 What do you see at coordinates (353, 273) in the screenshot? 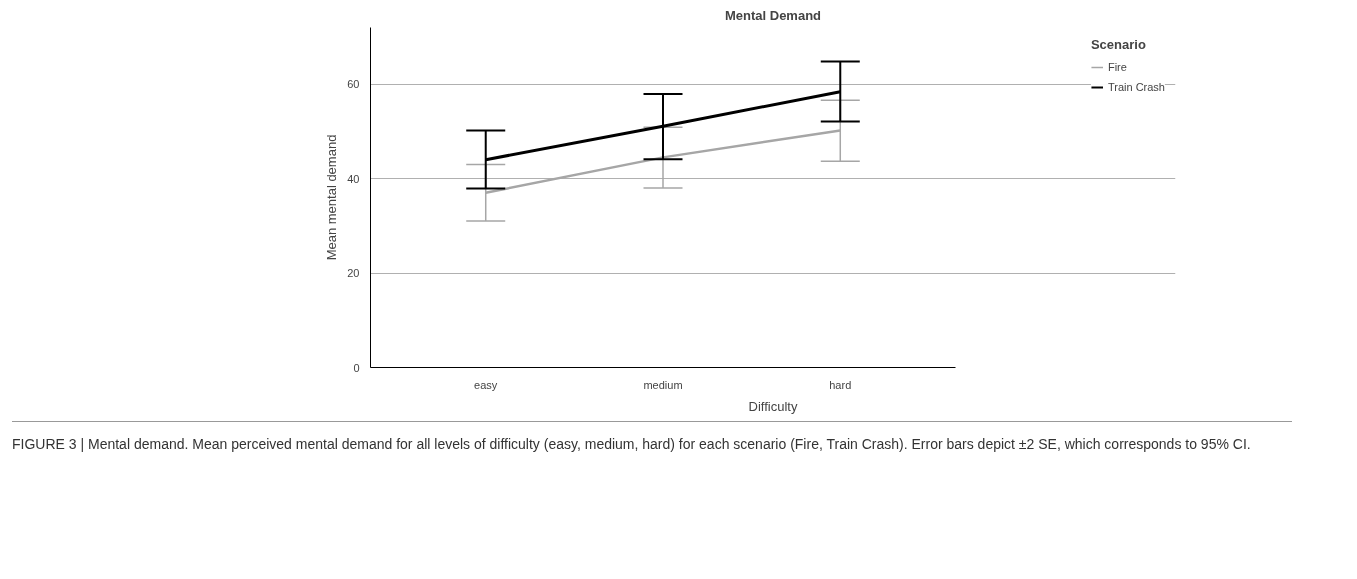
I see `y-tick-label: 20` at bounding box center [353, 273].